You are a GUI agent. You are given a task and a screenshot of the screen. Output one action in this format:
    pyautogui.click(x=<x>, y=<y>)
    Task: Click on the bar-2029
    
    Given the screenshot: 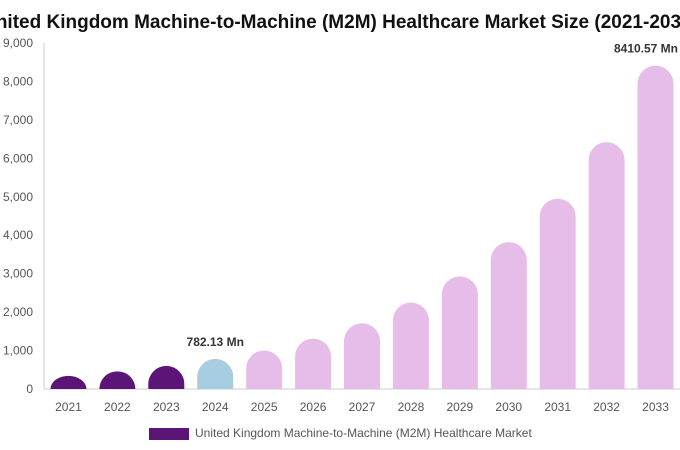 What is the action you would take?
    pyautogui.click(x=459, y=332)
    